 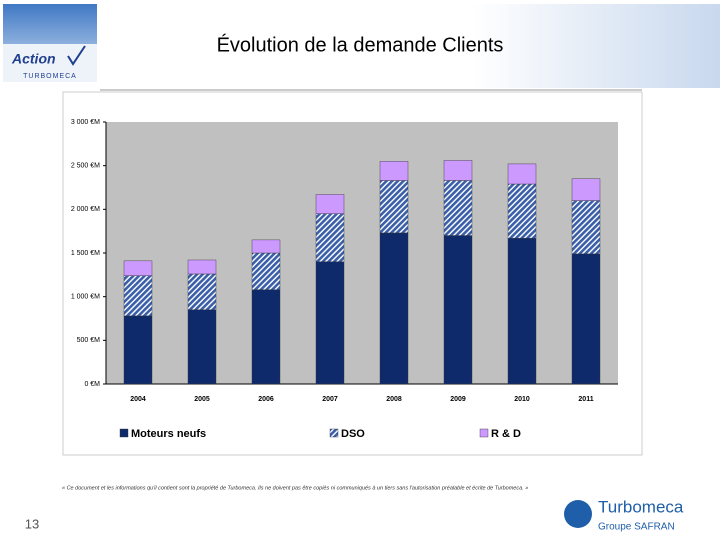 What do you see at coordinates (89, 340) in the screenshot?
I see `y-tick-label: 500 €M` at bounding box center [89, 340].